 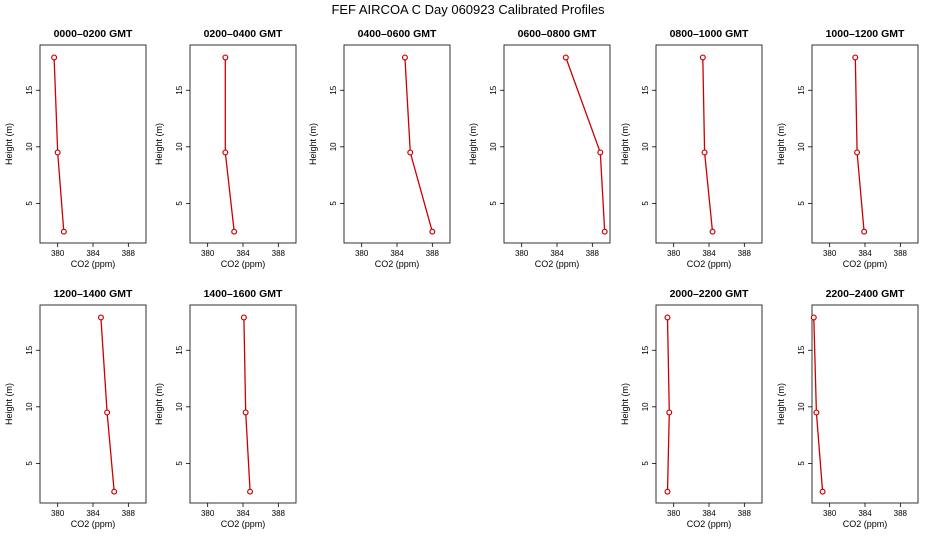 I want to click on panel-title: 2200–2400 GMT, so click(x=865, y=294).